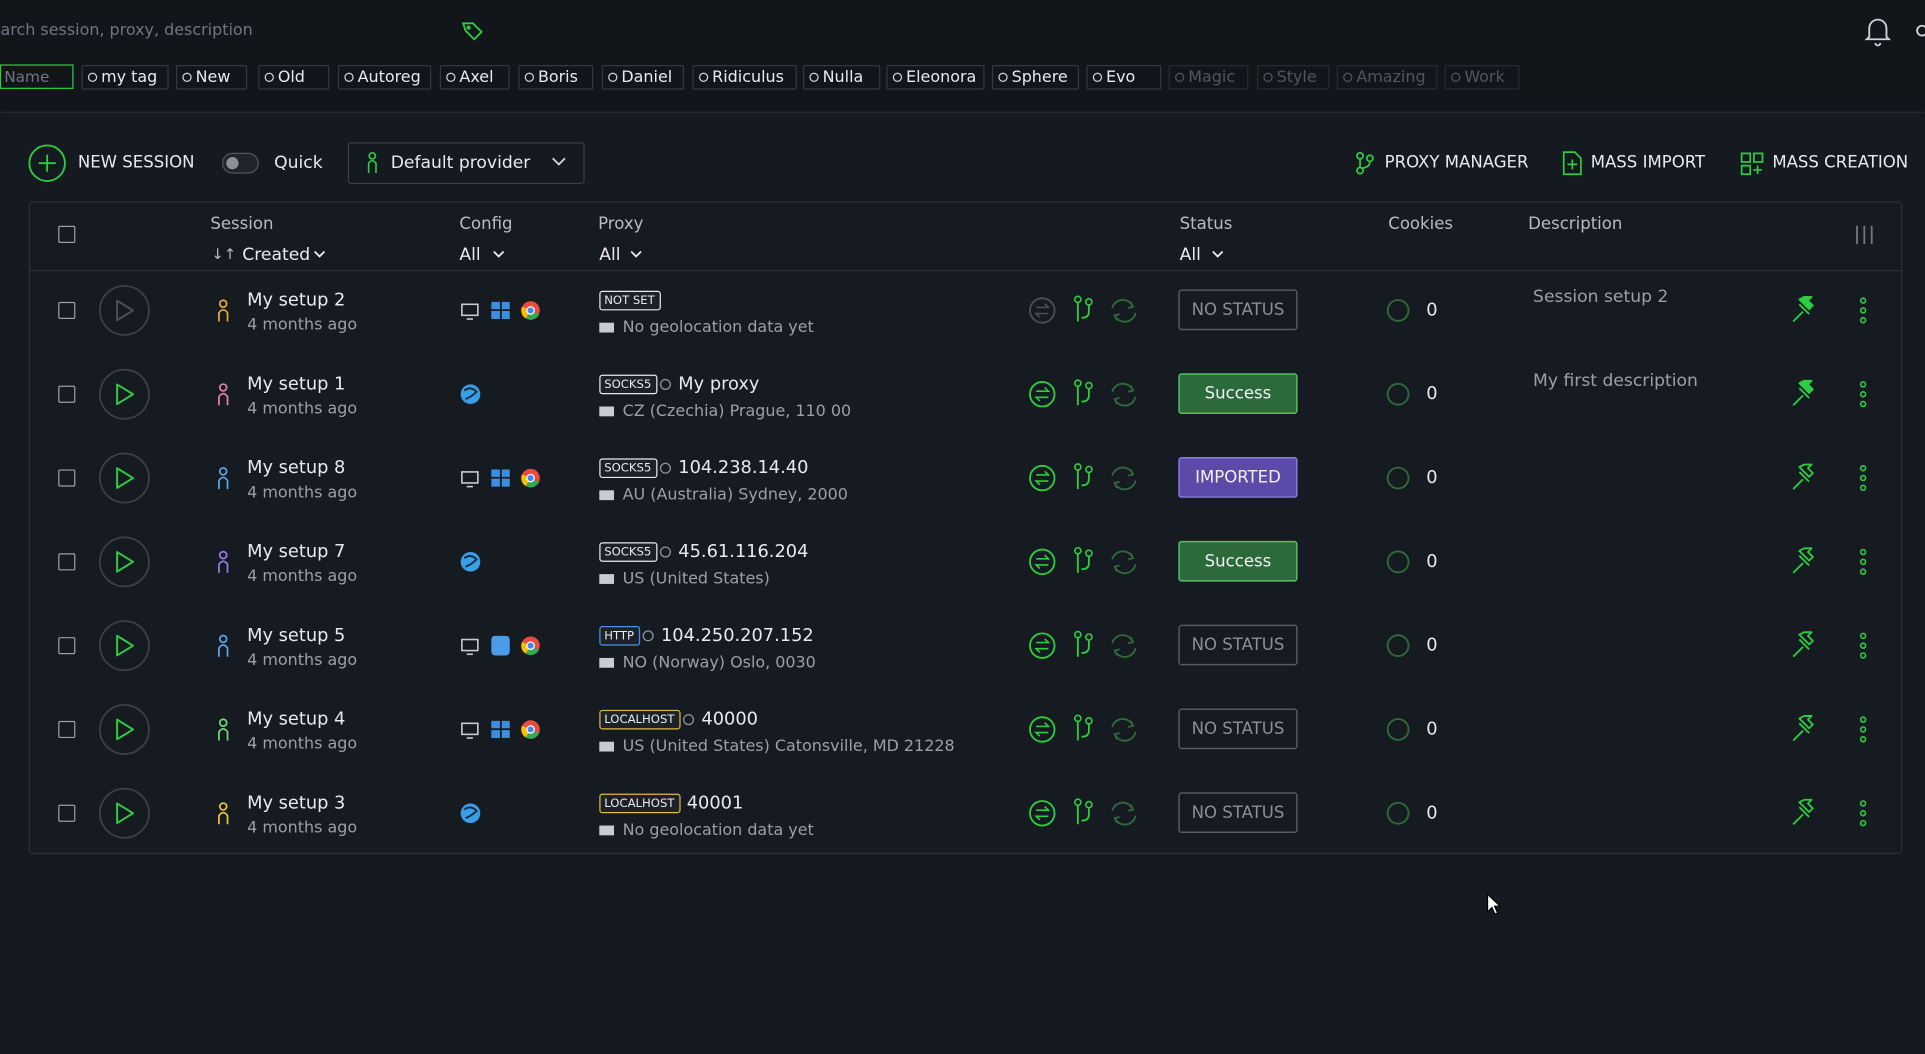 The image size is (1925, 1054). Describe the element at coordinates (125, 77) in the screenshot. I see `tag-chip: my tag` at that location.